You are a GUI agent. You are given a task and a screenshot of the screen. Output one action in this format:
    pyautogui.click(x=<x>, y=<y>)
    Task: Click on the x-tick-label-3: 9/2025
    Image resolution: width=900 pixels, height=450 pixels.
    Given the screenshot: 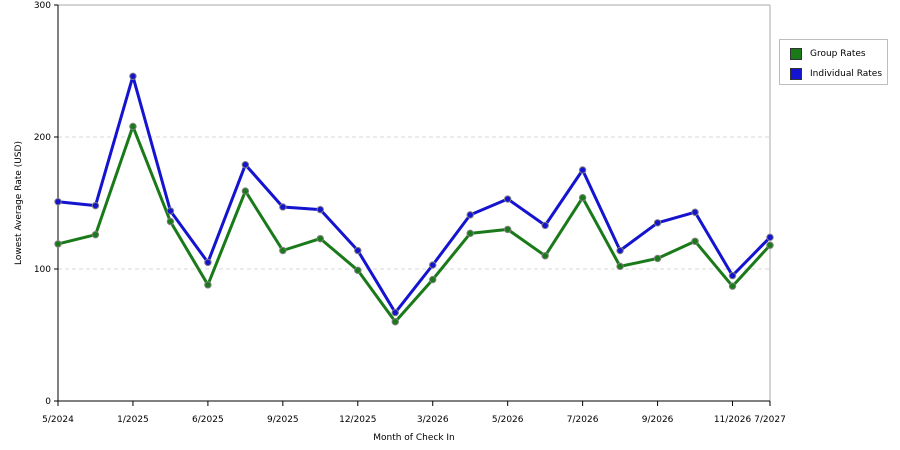 What is the action you would take?
    pyautogui.click(x=283, y=420)
    